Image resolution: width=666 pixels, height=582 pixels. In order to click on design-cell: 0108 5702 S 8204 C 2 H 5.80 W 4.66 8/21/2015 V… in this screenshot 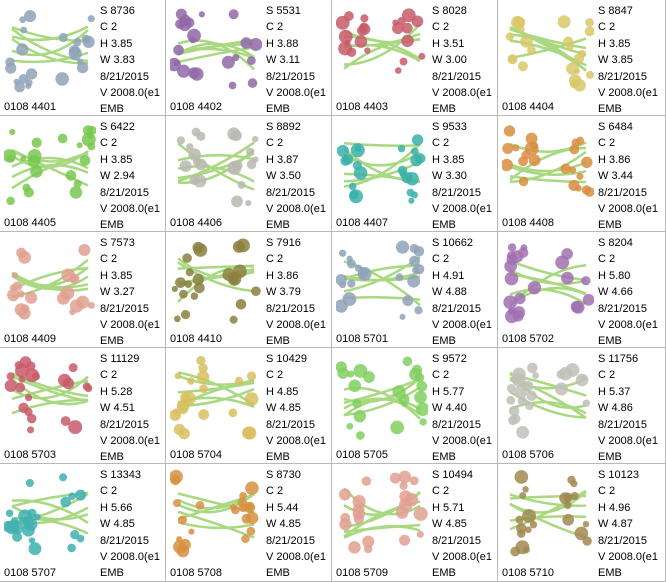, I will do `click(582, 290)`.